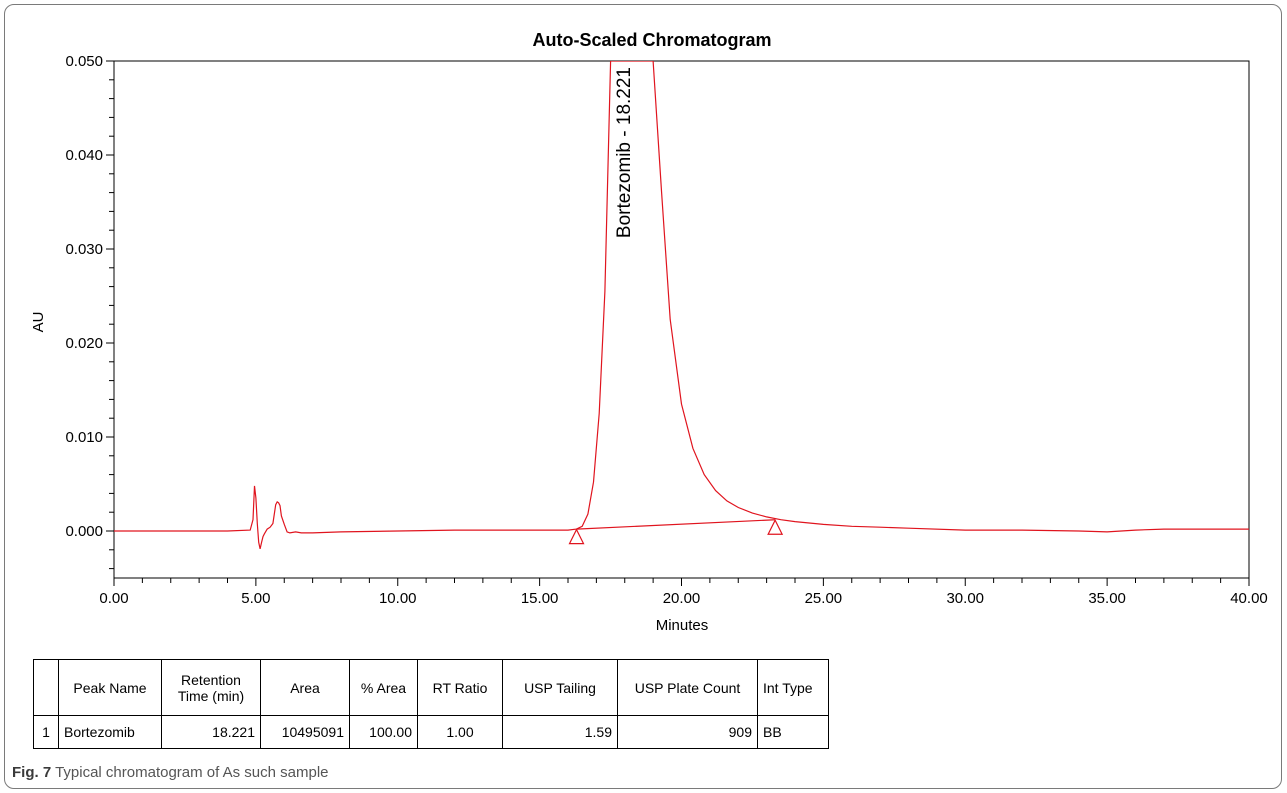 This screenshot has height=793, width=1287. What do you see at coordinates (305, 687) in the screenshot?
I see `header-area: Area` at bounding box center [305, 687].